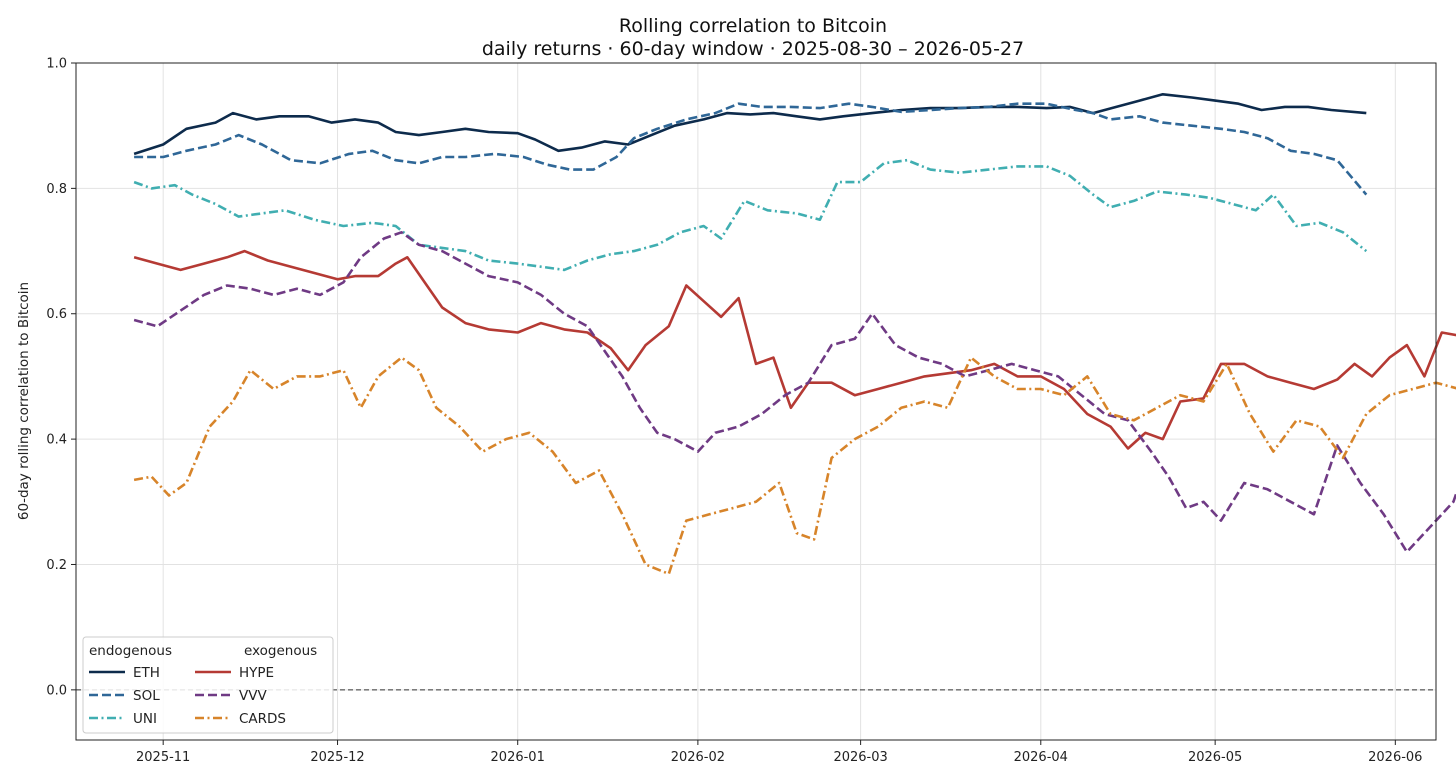 The height and width of the screenshot is (784, 1456). I want to click on legend-group-title: endogenous, so click(130, 651).